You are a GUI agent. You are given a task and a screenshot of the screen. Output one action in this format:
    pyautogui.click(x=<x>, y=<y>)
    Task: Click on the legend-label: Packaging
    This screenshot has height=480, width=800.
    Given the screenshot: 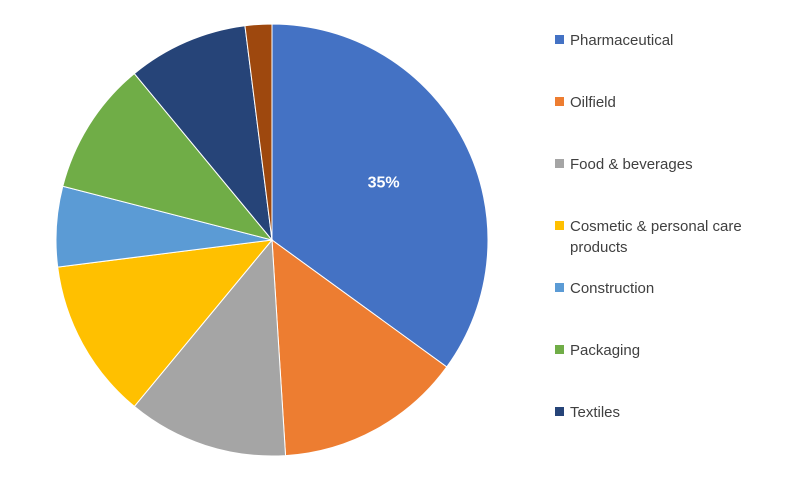 What is the action you would take?
    pyautogui.click(x=605, y=350)
    